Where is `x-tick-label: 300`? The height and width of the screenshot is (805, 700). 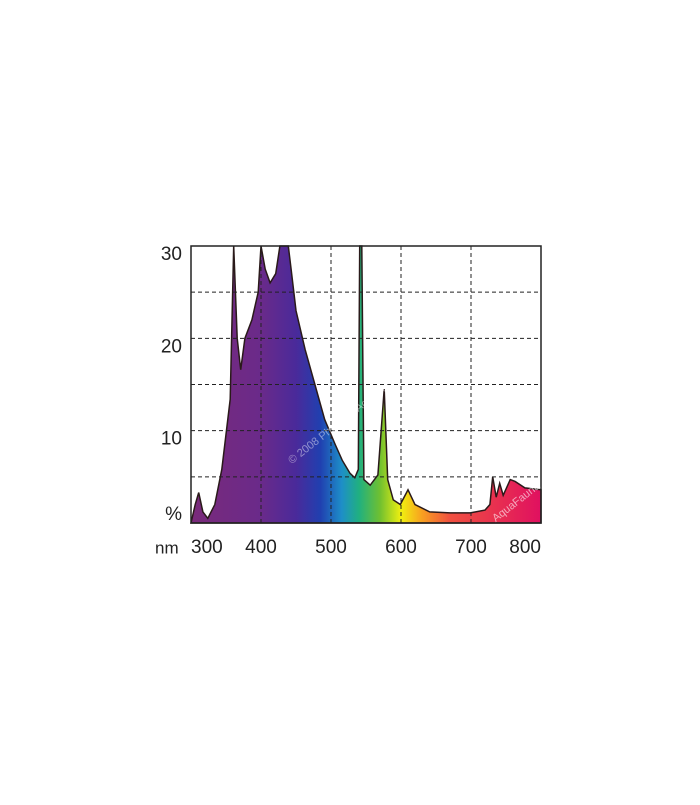 x-tick-label: 300 is located at coordinates (207, 547).